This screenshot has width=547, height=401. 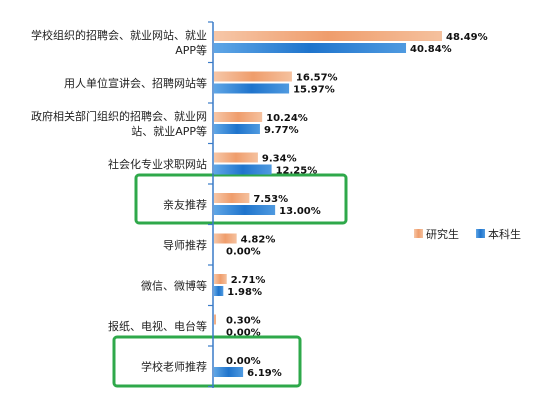 What do you see at coordinates (174, 366) in the screenshot?
I see `category-label: 学校老师推荐` at bounding box center [174, 366].